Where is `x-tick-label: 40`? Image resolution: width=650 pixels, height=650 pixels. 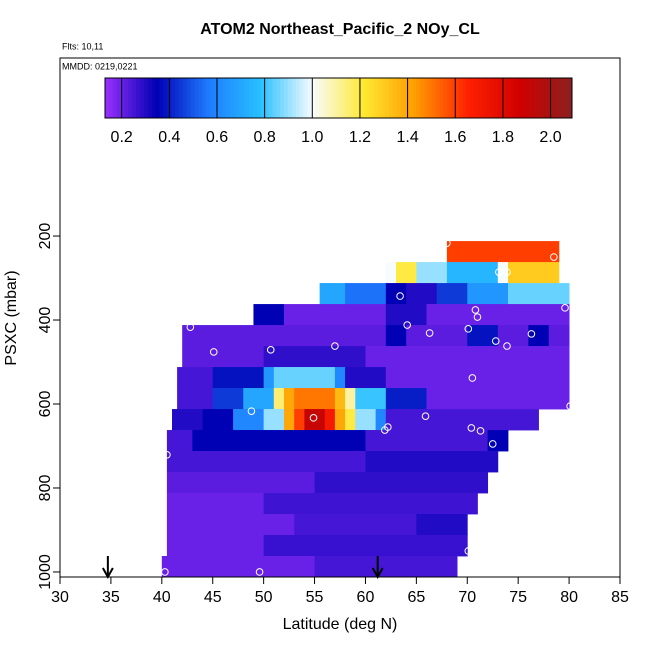
x-tick-label: 40 is located at coordinates (162, 597).